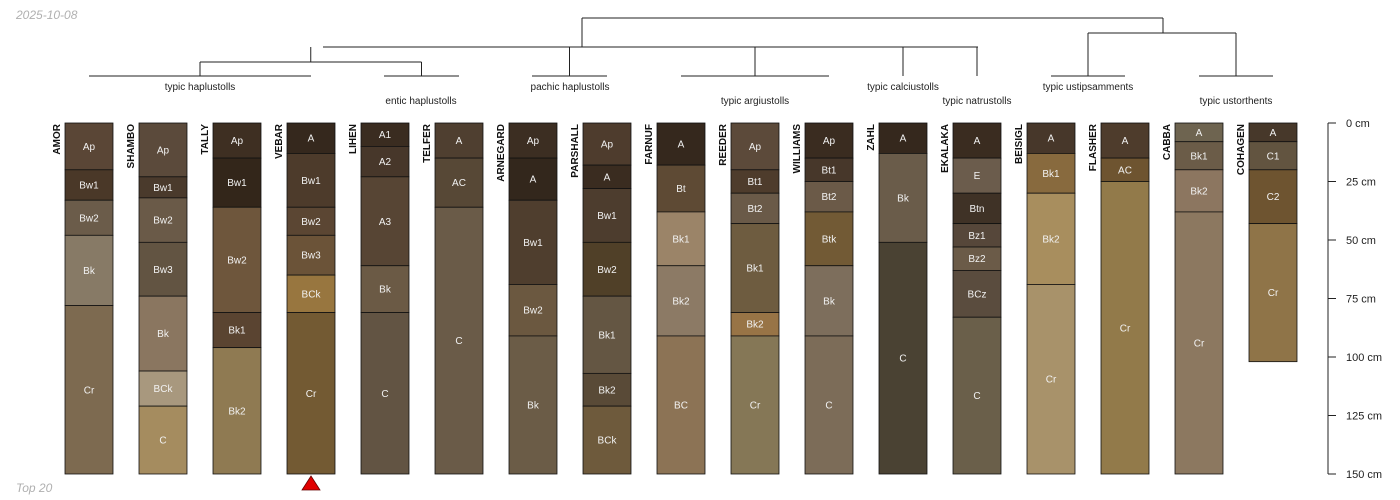 Image resolution: width=1400 pixels, height=500 pixels. Describe the element at coordinates (755, 405) in the screenshot. I see `horizon-reeder-cr` at that location.